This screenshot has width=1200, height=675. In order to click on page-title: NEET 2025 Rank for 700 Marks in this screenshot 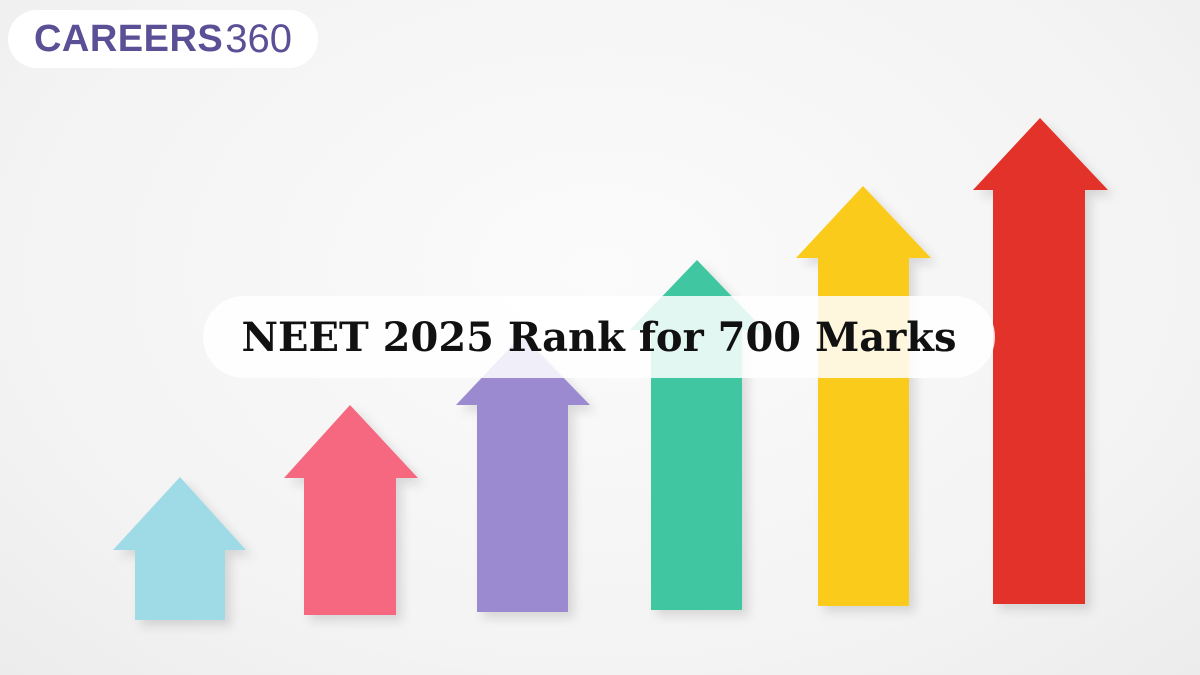, I will do `click(599, 337)`.